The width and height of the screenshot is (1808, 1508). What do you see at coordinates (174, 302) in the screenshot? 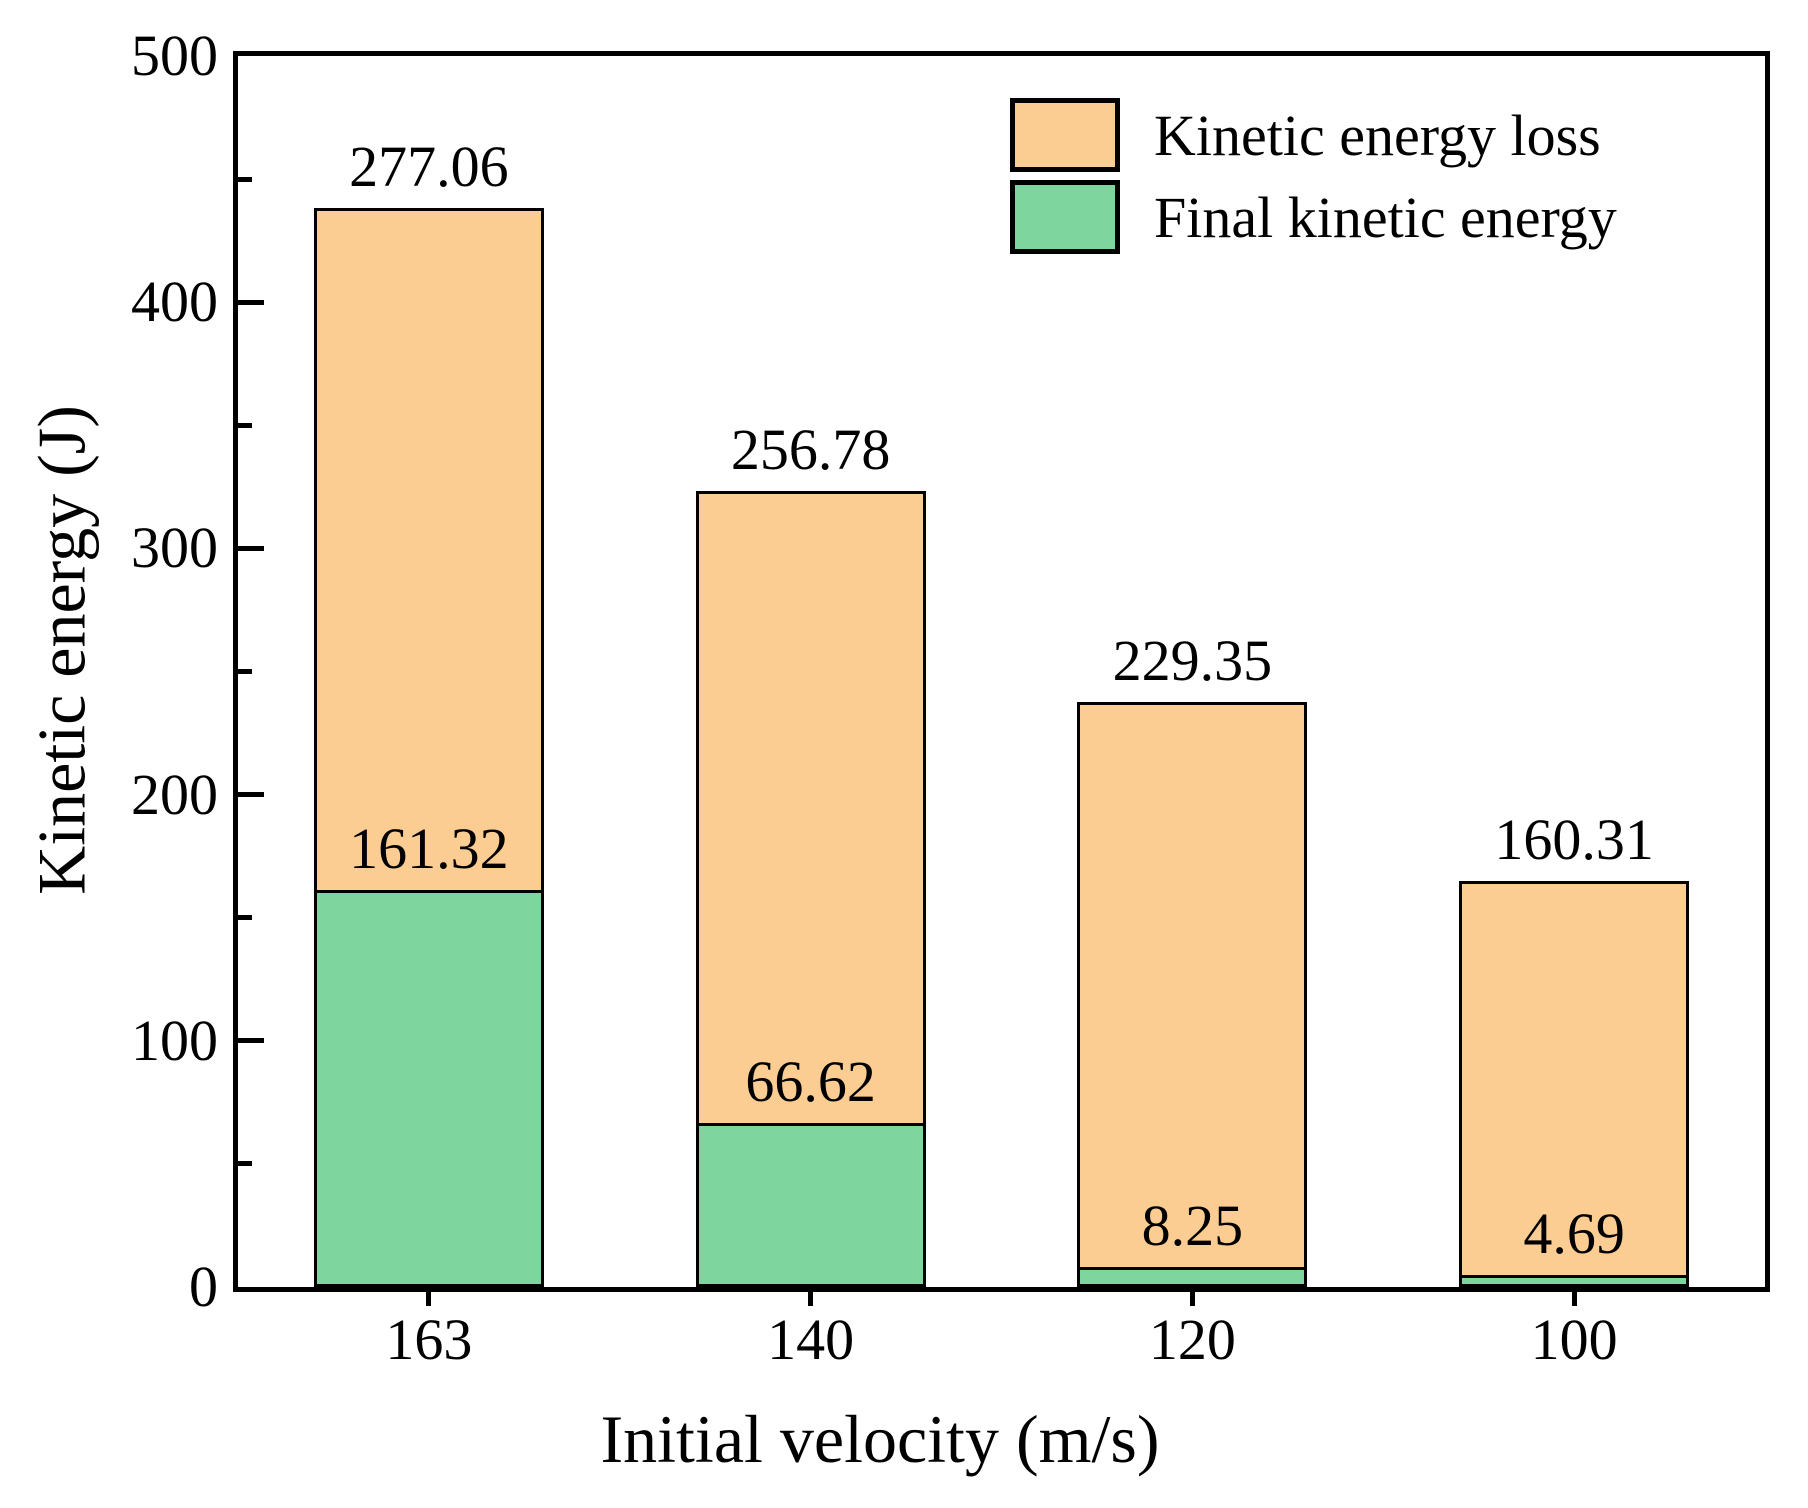
I see `y-tick-label: 400` at bounding box center [174, 302].